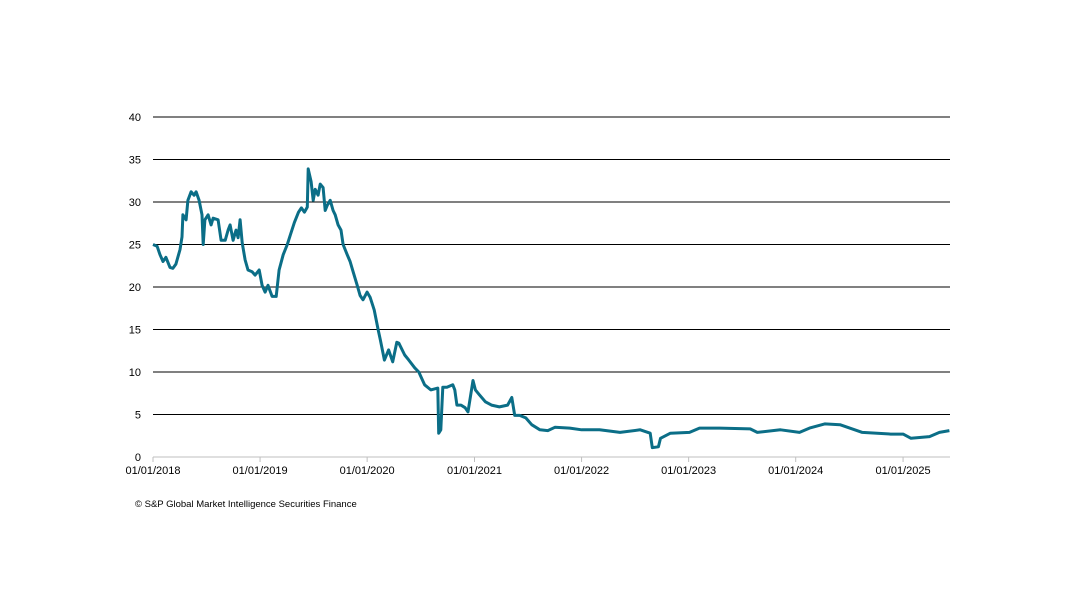  I want to click on x-tick-label: 01/01/2021, so click(474, 471).